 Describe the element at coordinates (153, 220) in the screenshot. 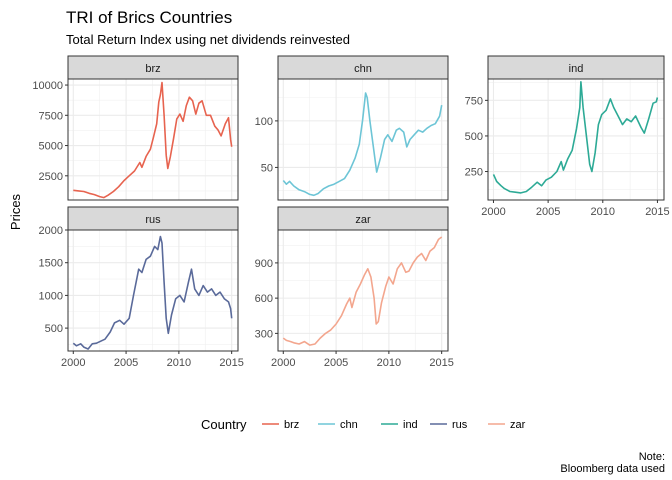

I see `strip-label-rus: rus` at that location.